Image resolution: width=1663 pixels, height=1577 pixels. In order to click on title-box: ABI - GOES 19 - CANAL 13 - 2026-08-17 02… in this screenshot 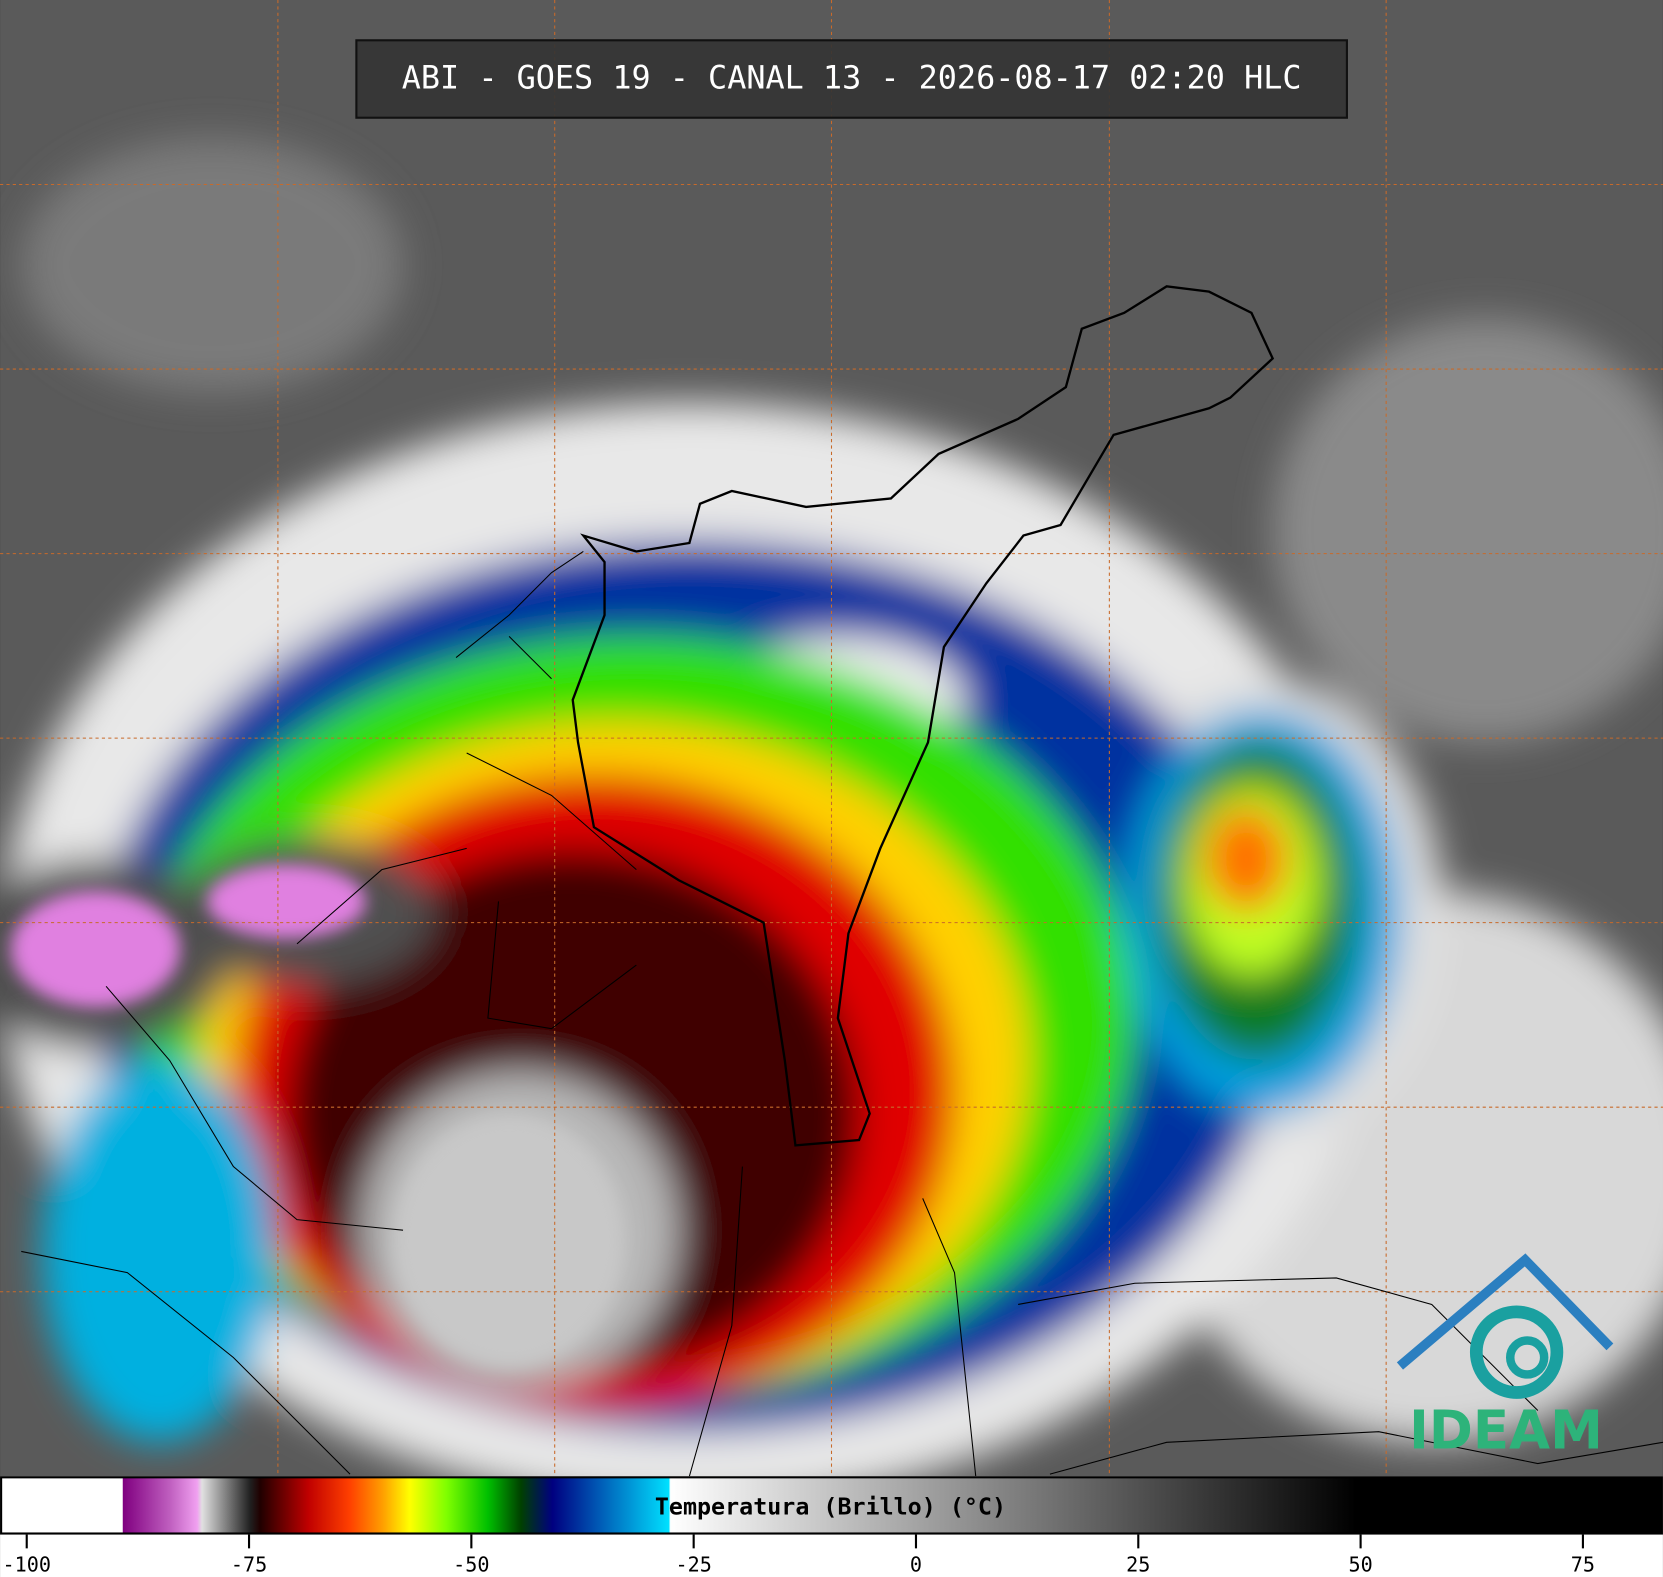, I will do `click(851, 79)`.